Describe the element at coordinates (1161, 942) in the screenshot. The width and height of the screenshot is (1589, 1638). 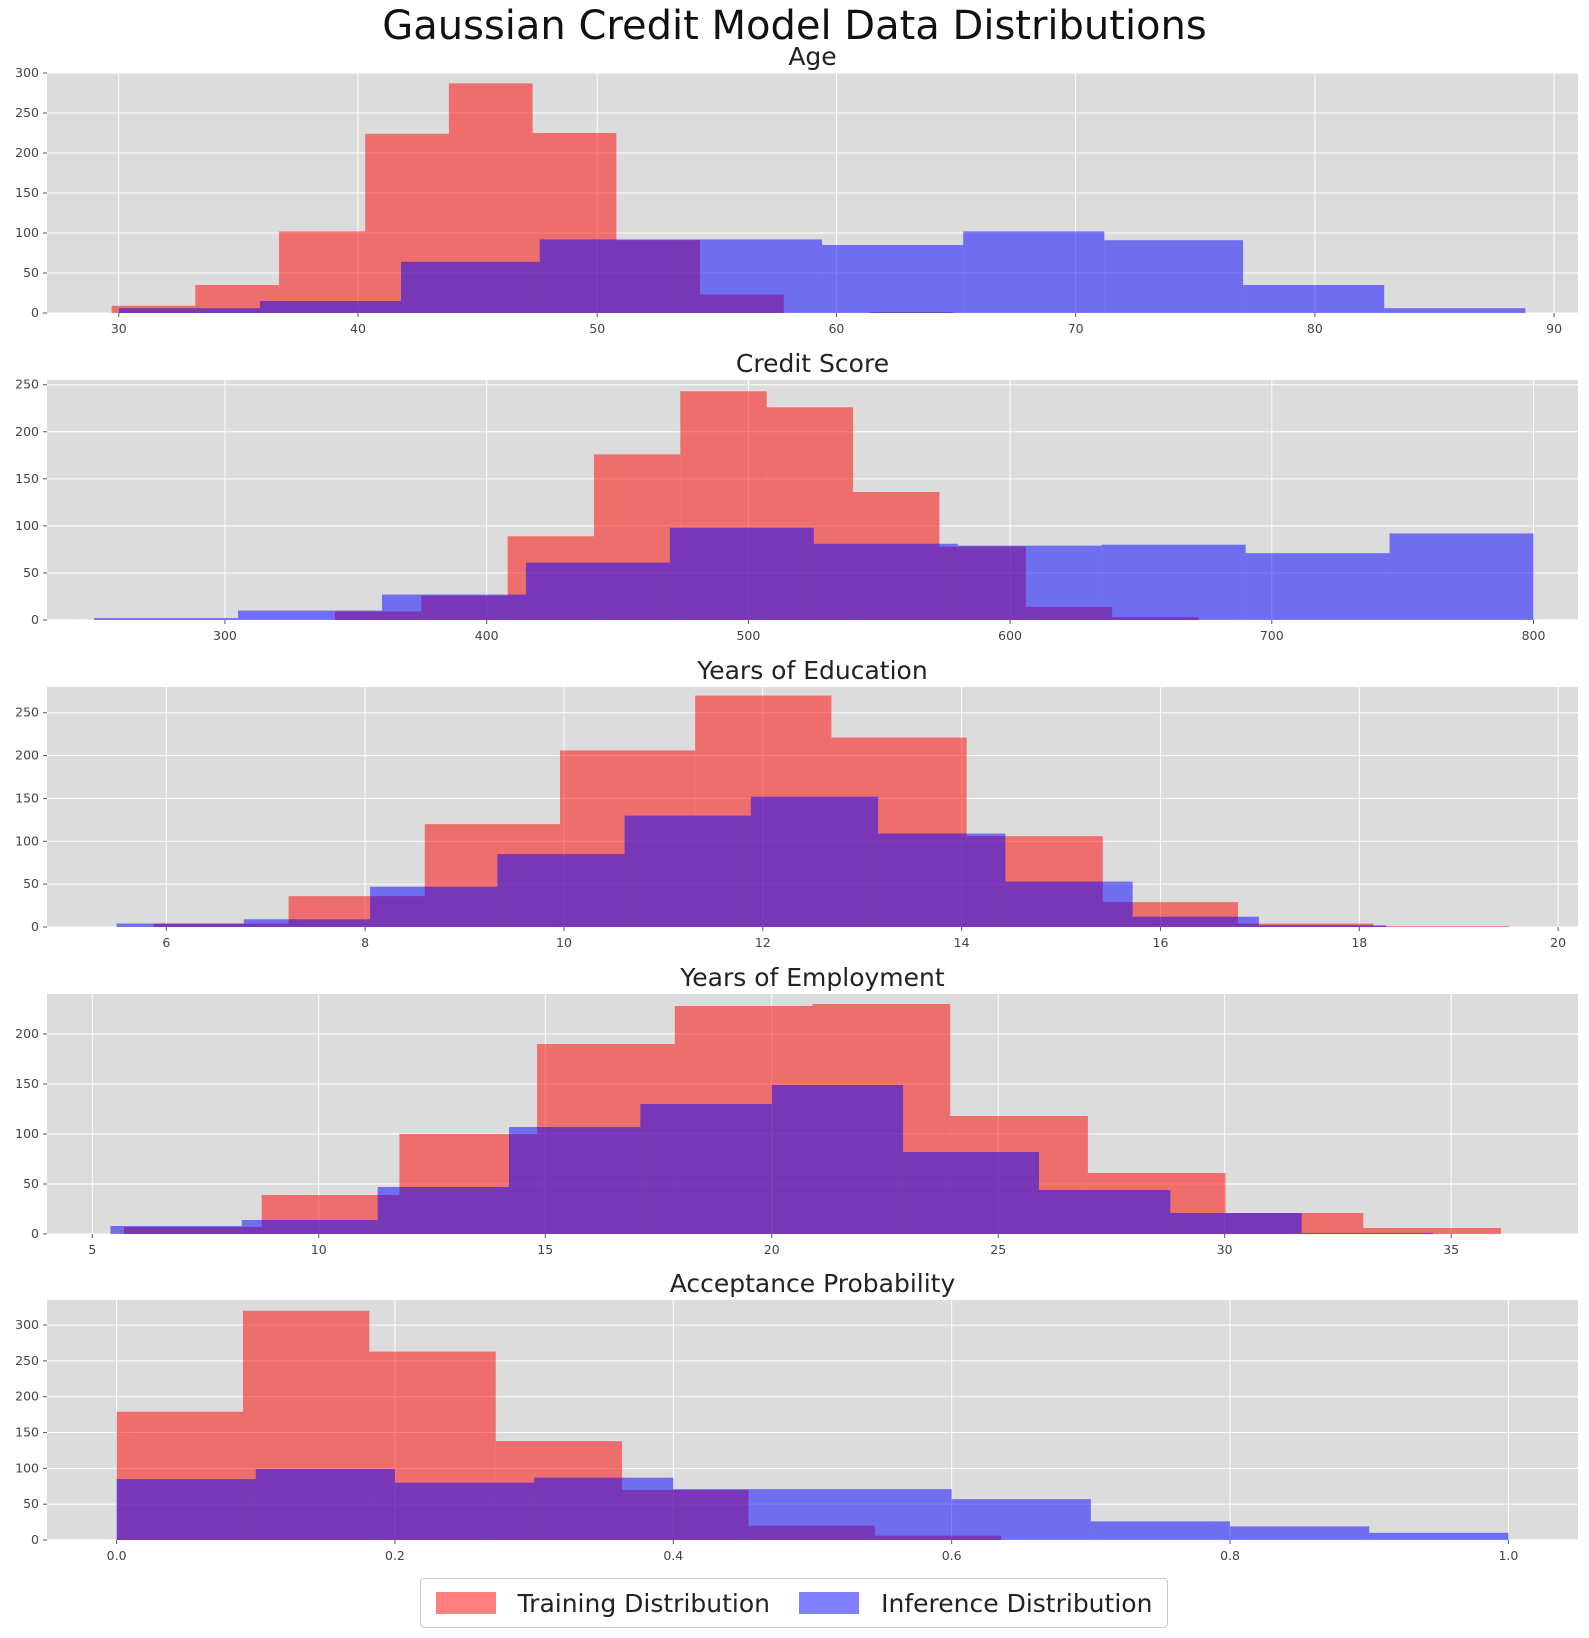
I see `x-tick-label: 16` at that location.